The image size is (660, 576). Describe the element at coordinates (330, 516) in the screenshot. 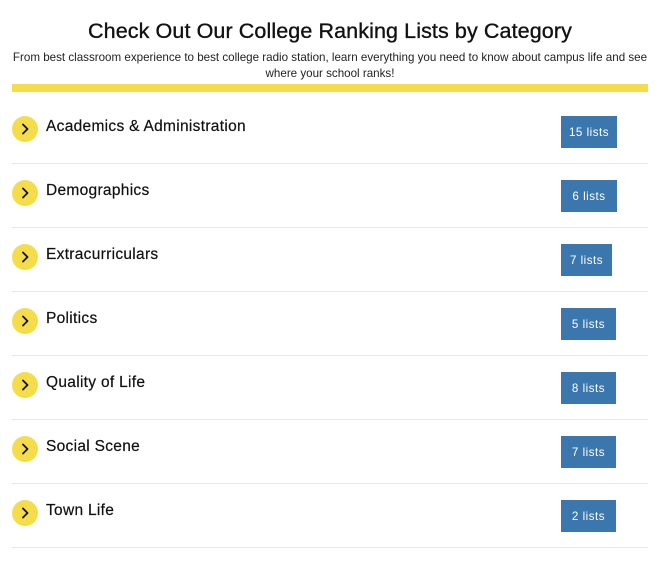

I see `category-row-town-life: Town Life 2 lists` at that location.